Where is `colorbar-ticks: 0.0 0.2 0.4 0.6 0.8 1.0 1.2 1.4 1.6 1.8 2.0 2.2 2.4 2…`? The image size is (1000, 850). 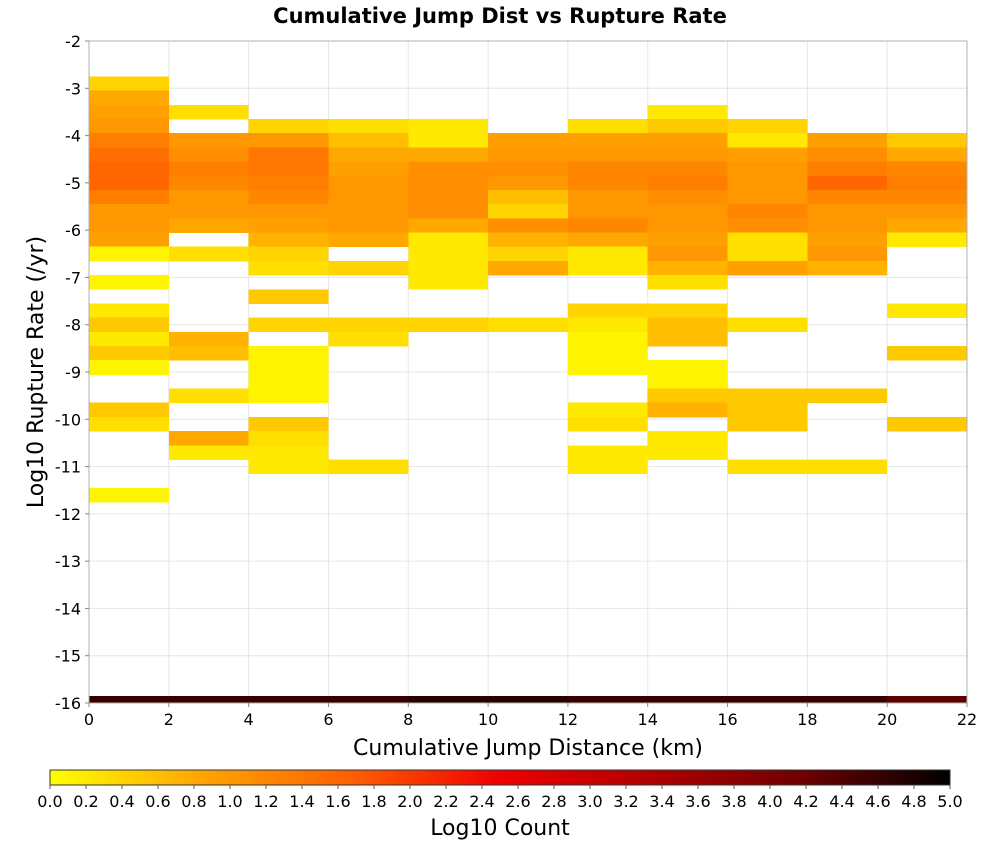
colorbar-ticks: 0.0 0.2 0.4 0.6 0.8 1.0 1.2 1.4 1.6 1.8 2.0 2.2 2.4 2… is located at coordinates (500, 798).